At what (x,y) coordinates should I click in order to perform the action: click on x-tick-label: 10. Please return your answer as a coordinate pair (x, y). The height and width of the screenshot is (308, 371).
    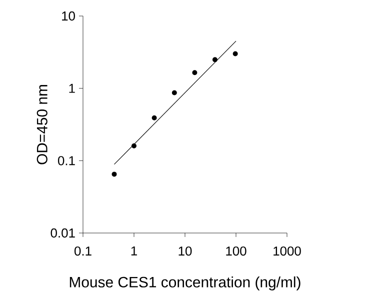
    Looking at the image, I should click on (185, 251).